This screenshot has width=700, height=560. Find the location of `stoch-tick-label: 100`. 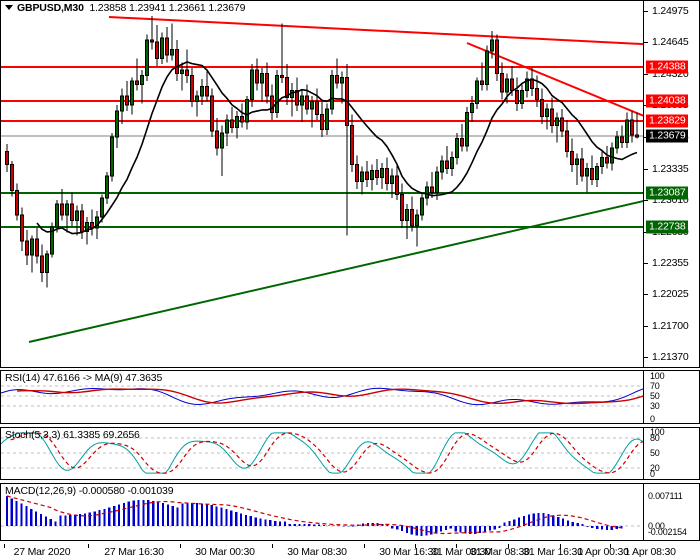

stoch-tick-label: 100 is located at coordinates (657, 432).